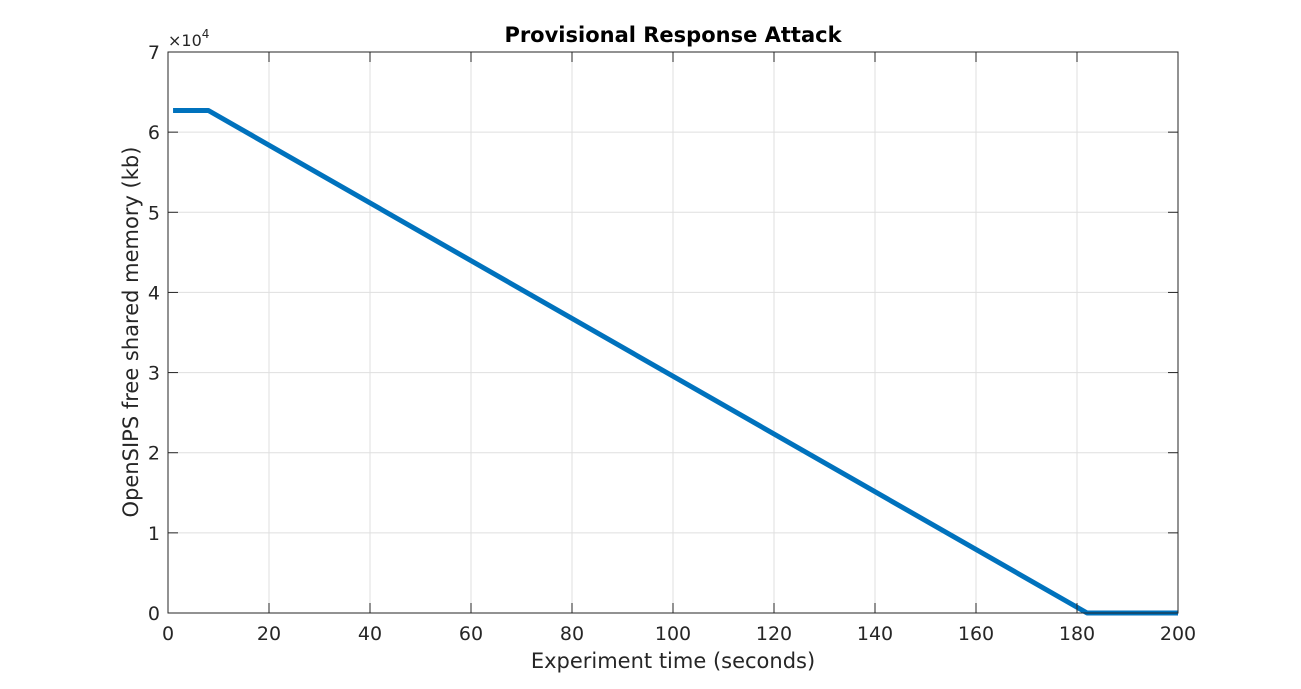 Image resolution: width=1301 pixels, height=689 pixels. I want to click on y-tick-label: 1, so click(154, 534).